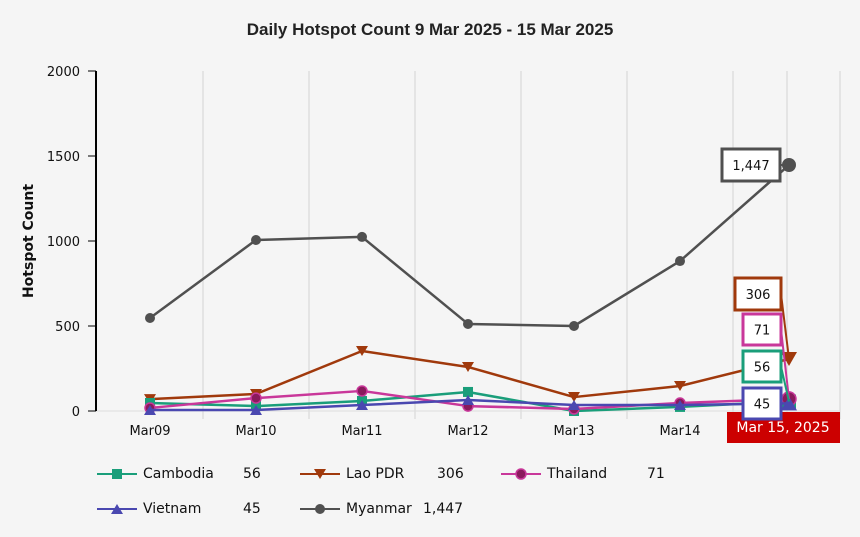  Describe the element at coordinates (255, 431) in the screenshot. I see `x-tick-label: Mar10` at that location.